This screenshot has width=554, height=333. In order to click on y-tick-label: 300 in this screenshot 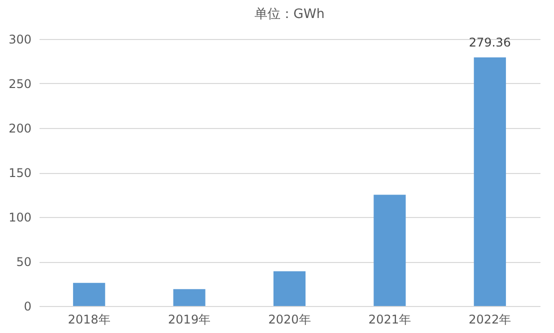, I will do `click(20, 39)`.